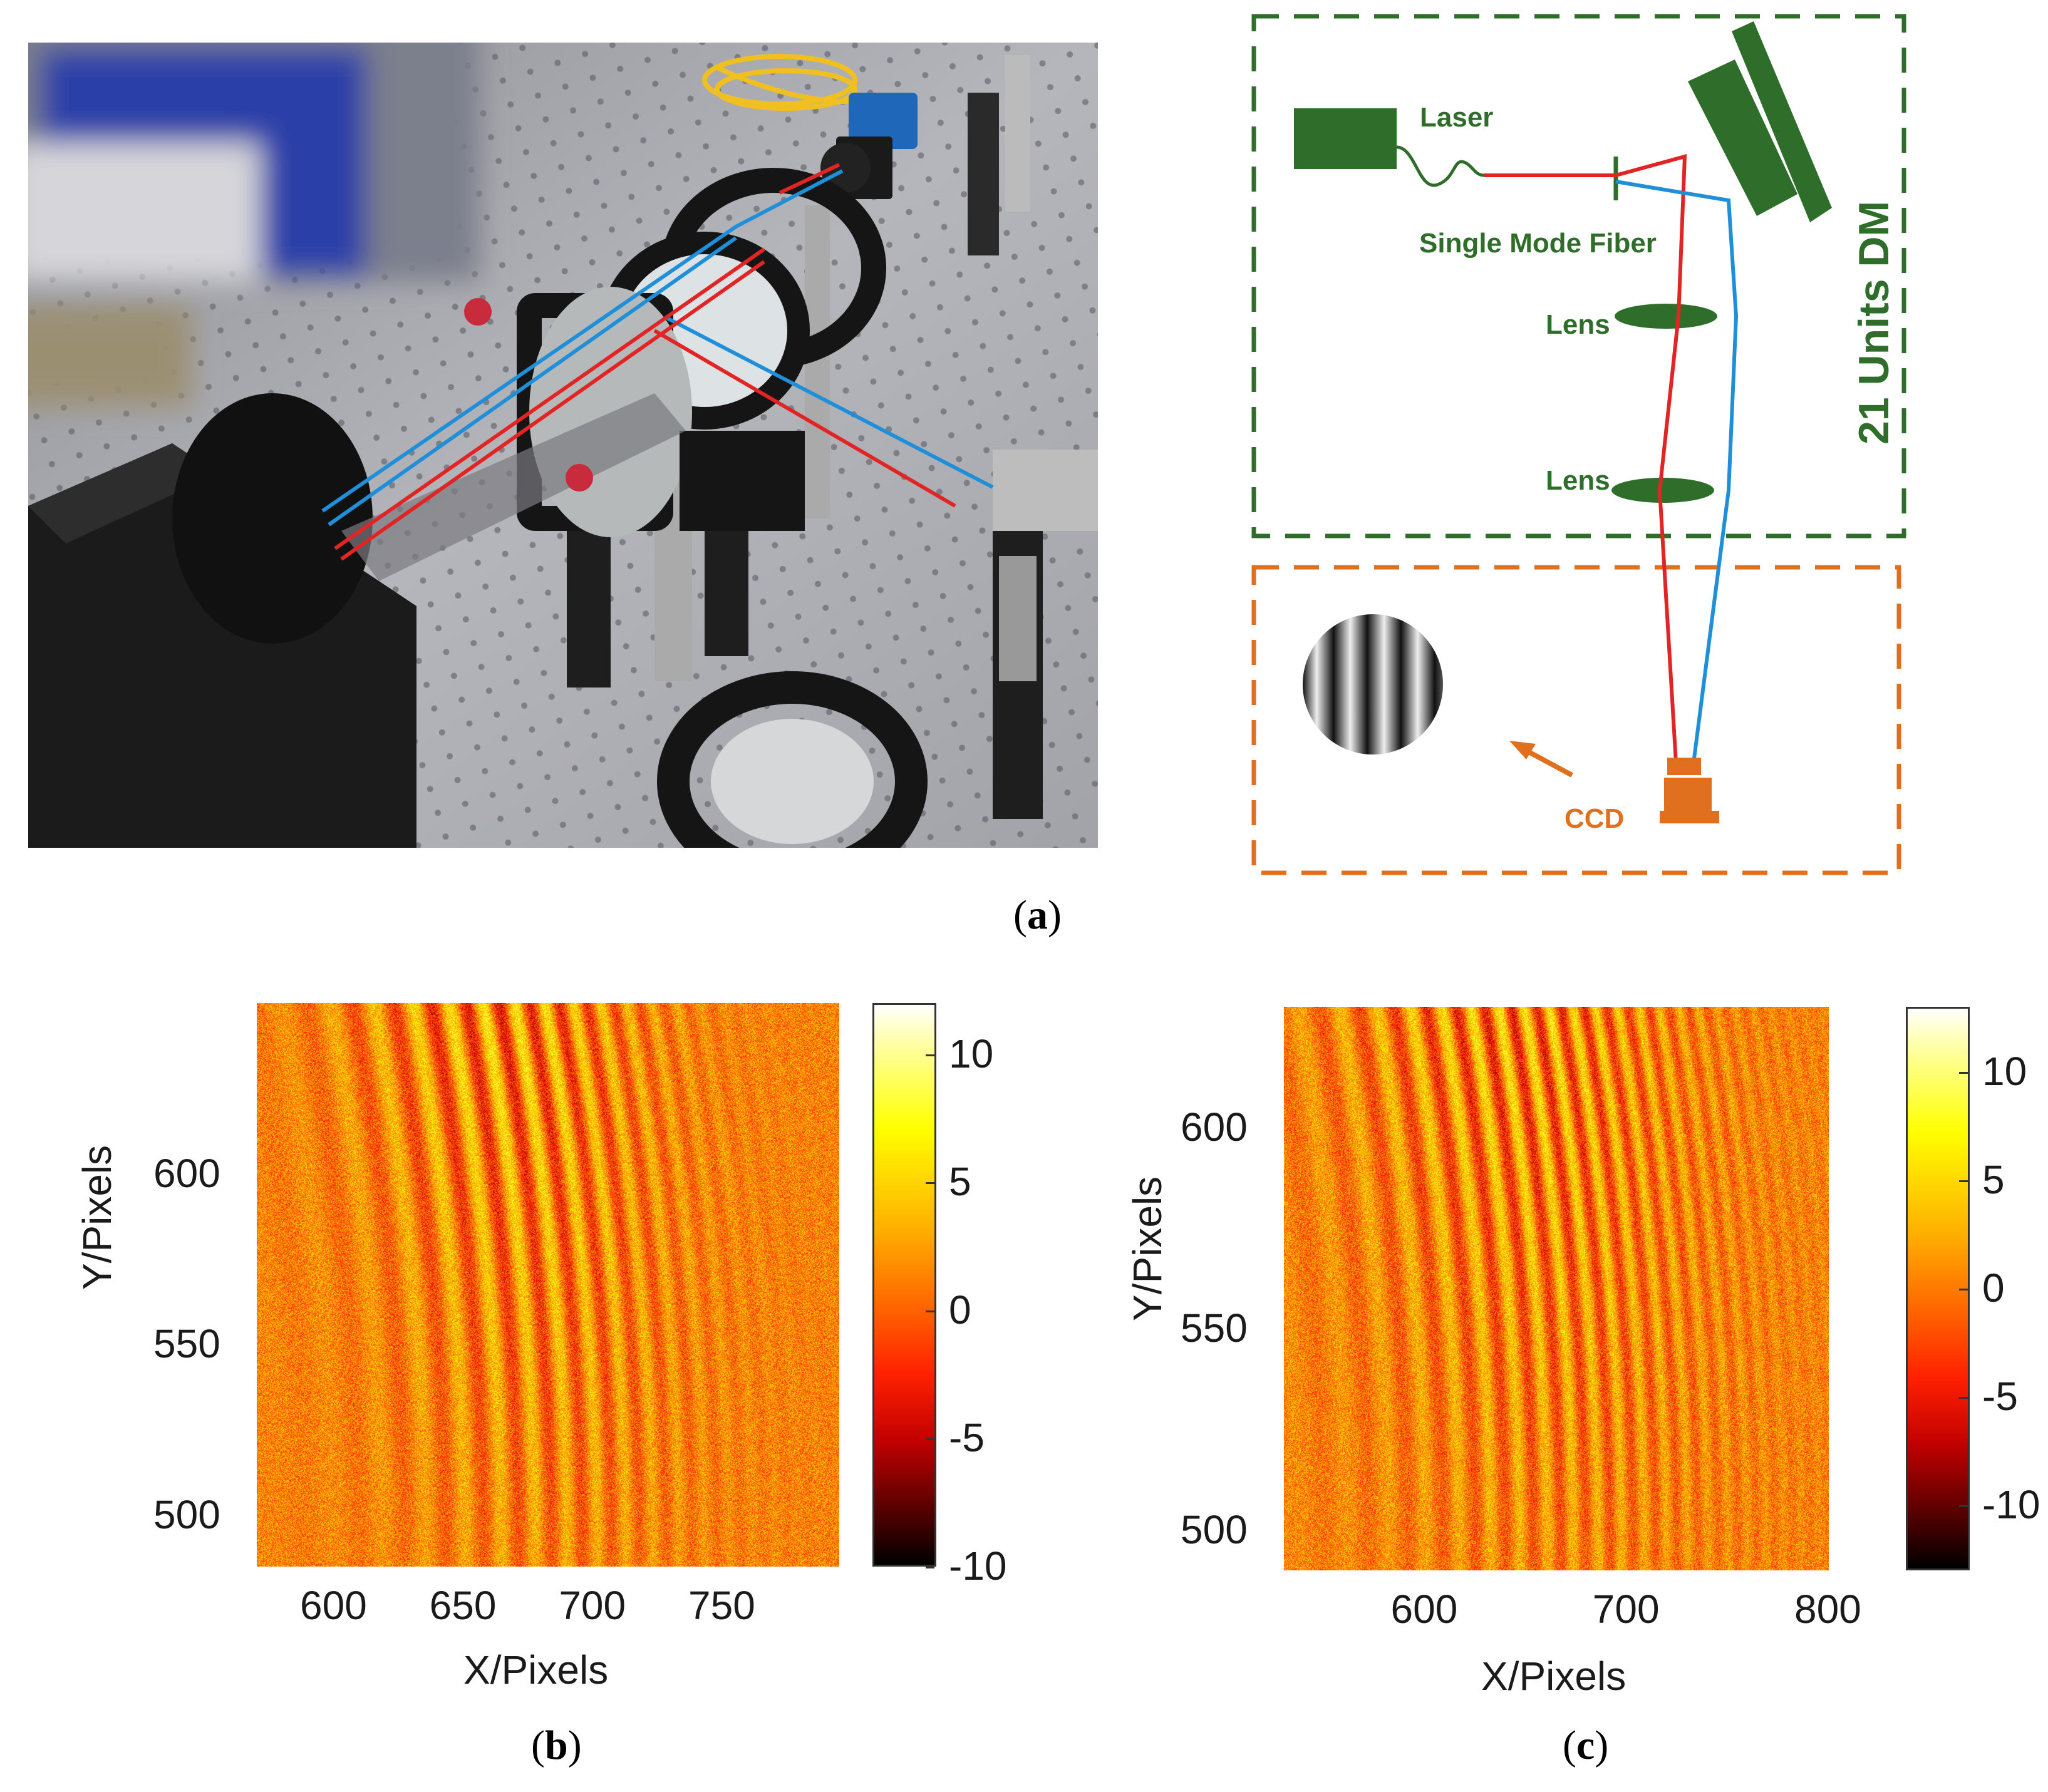 The width and height of the screenshot is (2048, 1792). Describe the element at coordinates (1578, 480) in the screenshot. I see `lens-2-label: Lens` at that location.